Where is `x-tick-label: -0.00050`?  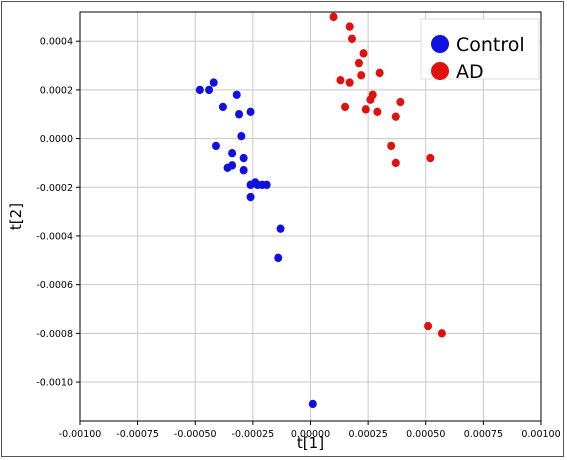 x-tick-label: -0.00050 is located at coordinates (195, 434).